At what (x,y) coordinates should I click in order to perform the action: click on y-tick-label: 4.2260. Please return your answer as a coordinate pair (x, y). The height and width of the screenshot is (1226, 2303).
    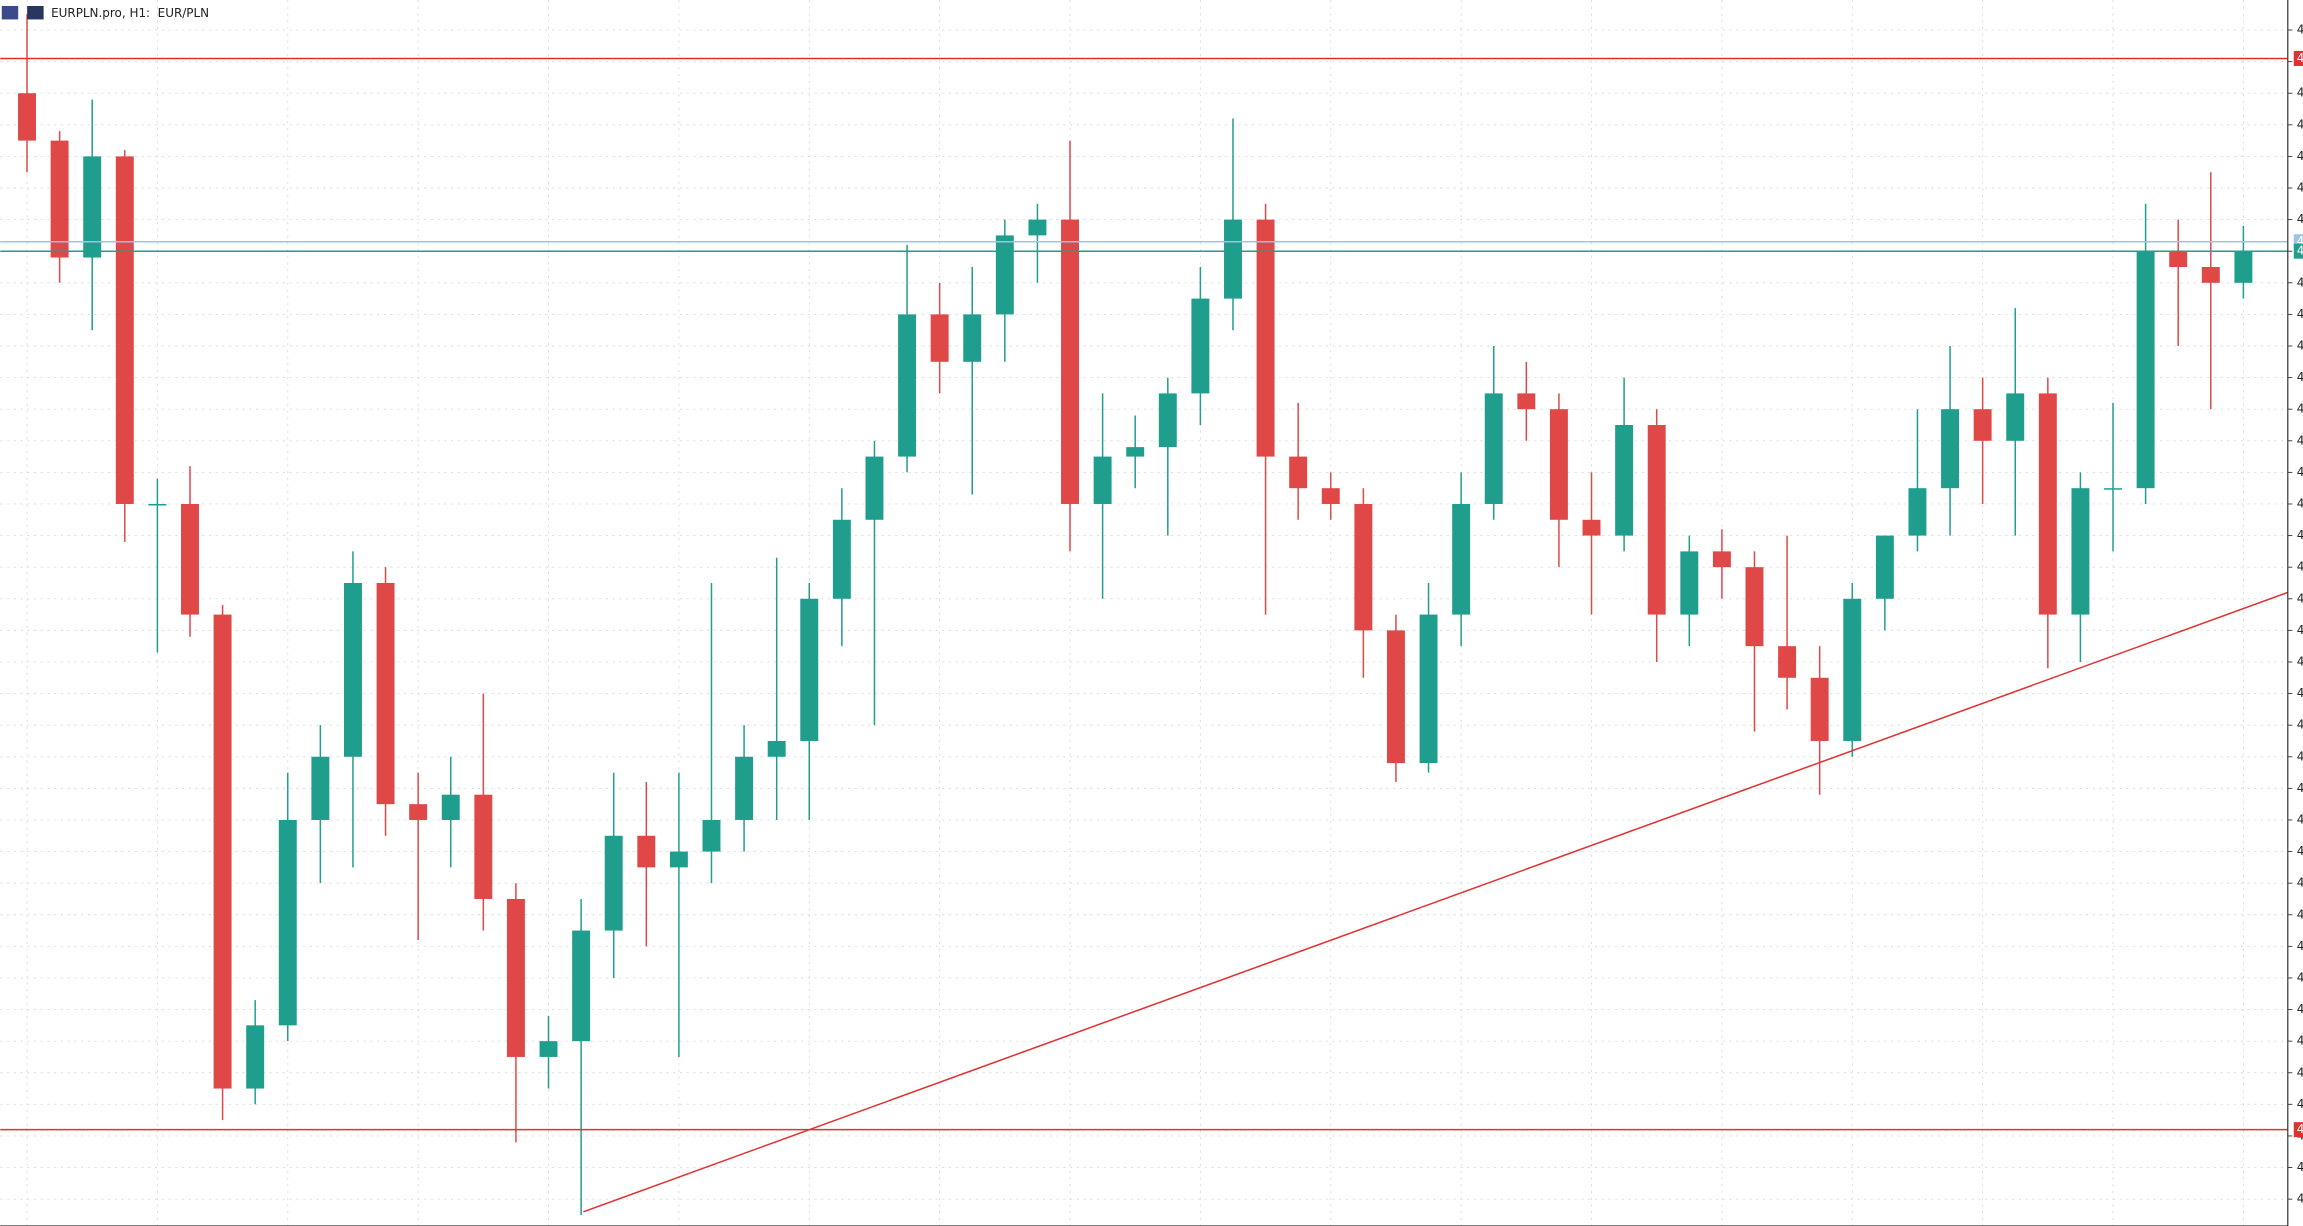
    Looking at the image, I should click on (2300, 188).